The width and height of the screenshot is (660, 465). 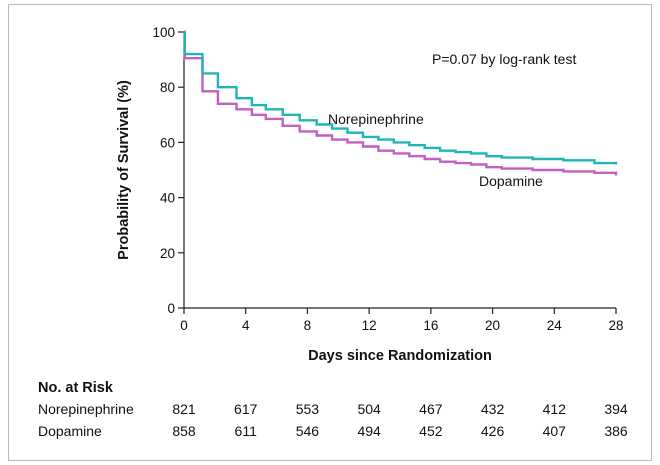 I want to click on y-tick-label: 60, so click(x=167, y=142).